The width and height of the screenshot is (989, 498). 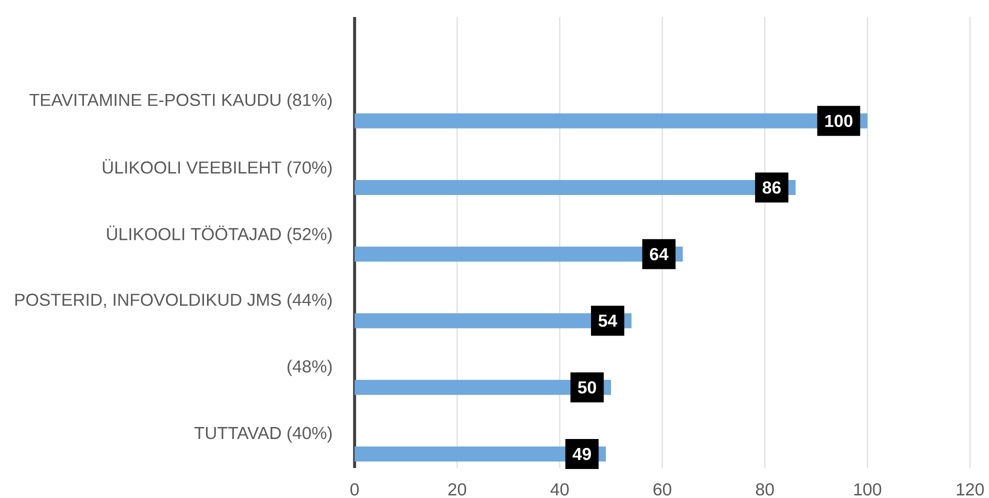 What do you see at coordinates (263, 434) in the screenshot?
I see `y-tick-label: TUTTAVAD (40%)` at bounding box center [263, 434].